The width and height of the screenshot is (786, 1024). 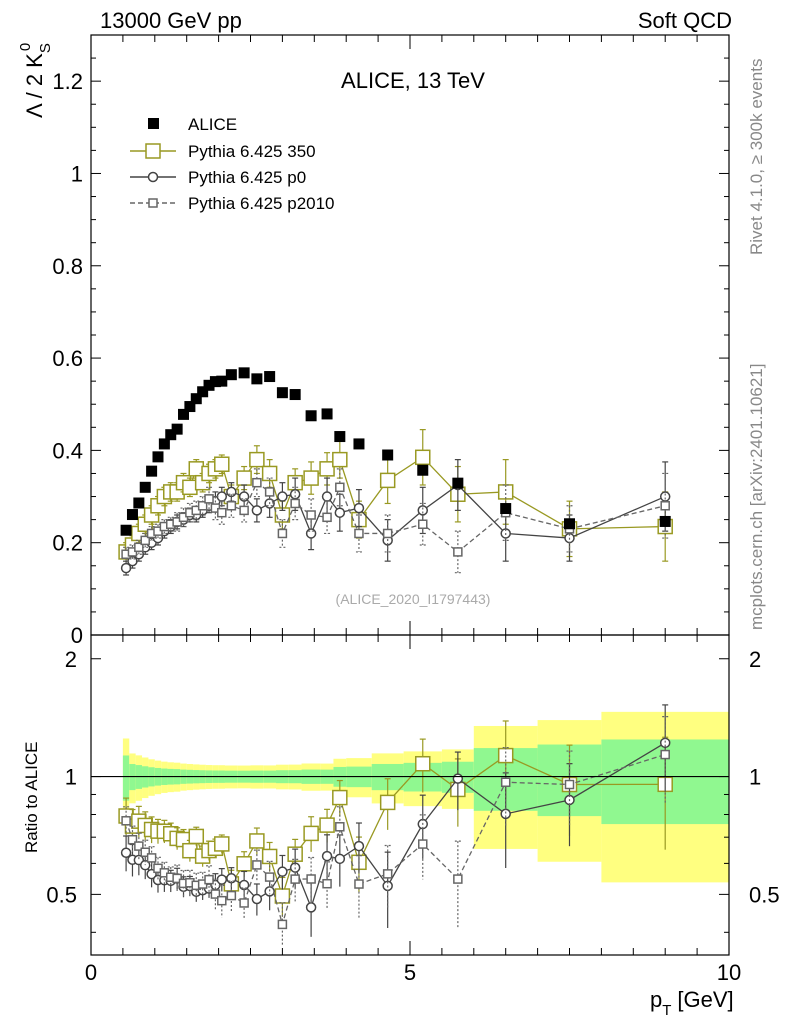 I want to click on main-y-axis-label-text: Λ / 2 K, so click(x=34, y=85).